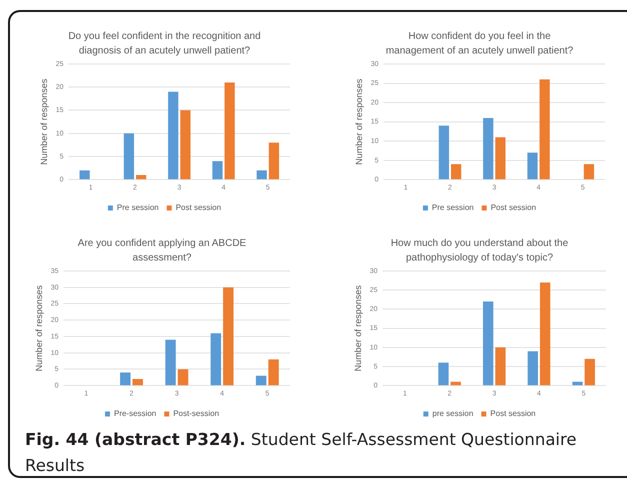 This screenshot has height=482, width=627. I want to click on legend-label: pre session, so click(453, 413).